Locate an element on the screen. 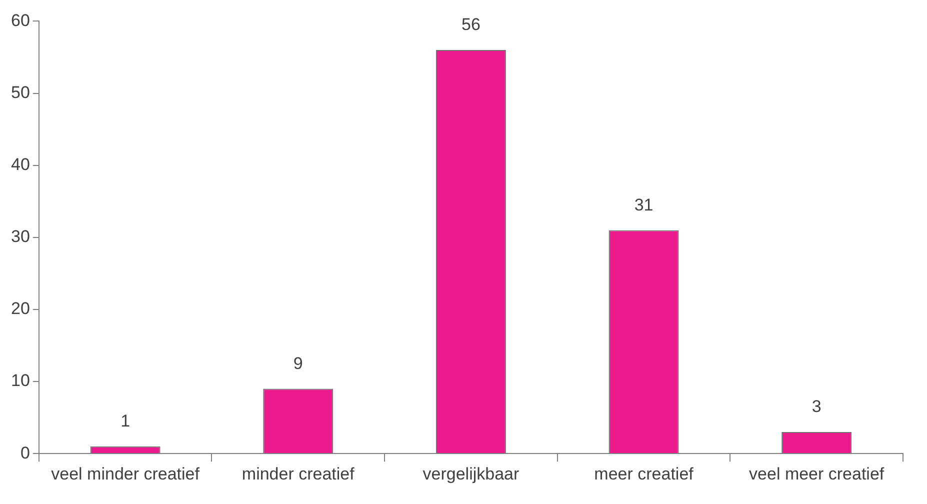 Image resolution: width=927 pixels, height=504 pixels. y-tick-label: 60 is located at coordinates (20, 20).